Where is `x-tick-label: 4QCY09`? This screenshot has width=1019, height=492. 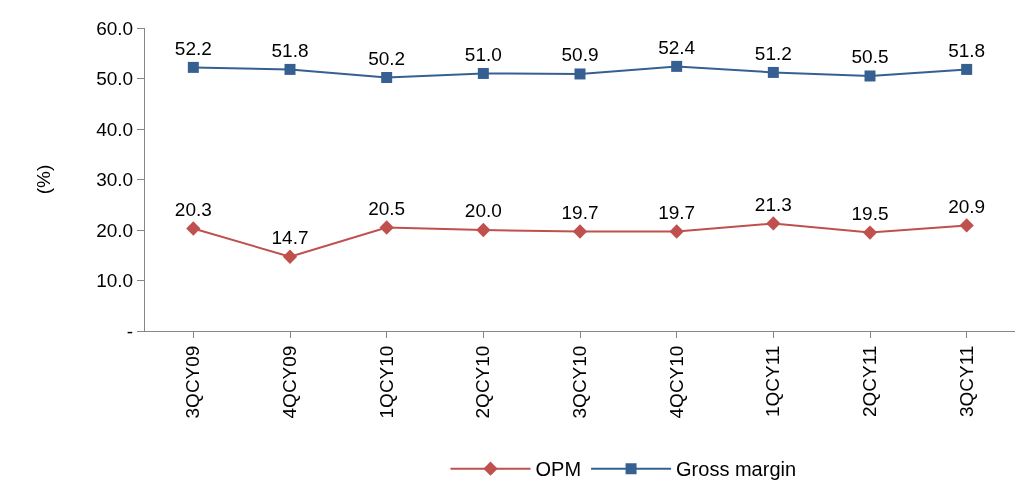
x-tick-label: 4QCY09 is located at coordinates (290, 382).